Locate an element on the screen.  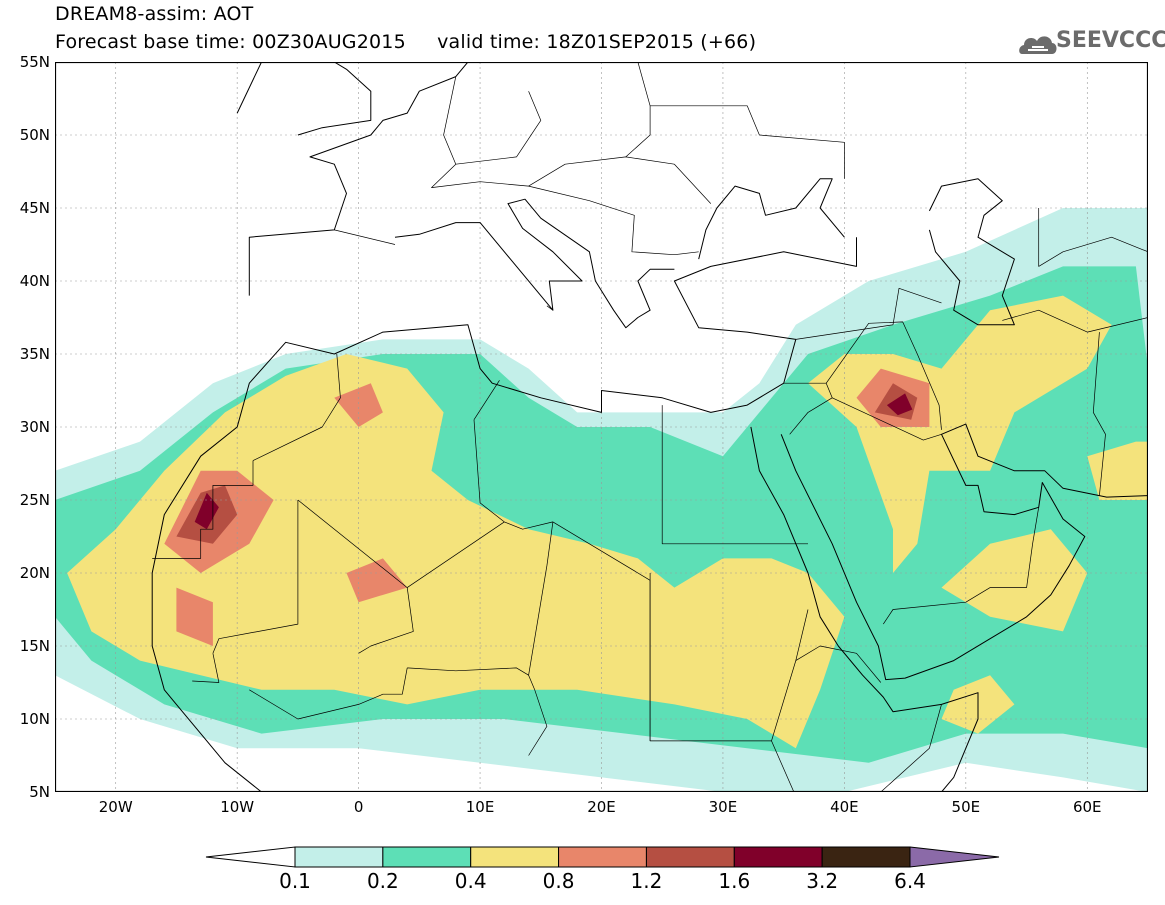
lon-tick-label: 0 is located at coordinates (358, 807).